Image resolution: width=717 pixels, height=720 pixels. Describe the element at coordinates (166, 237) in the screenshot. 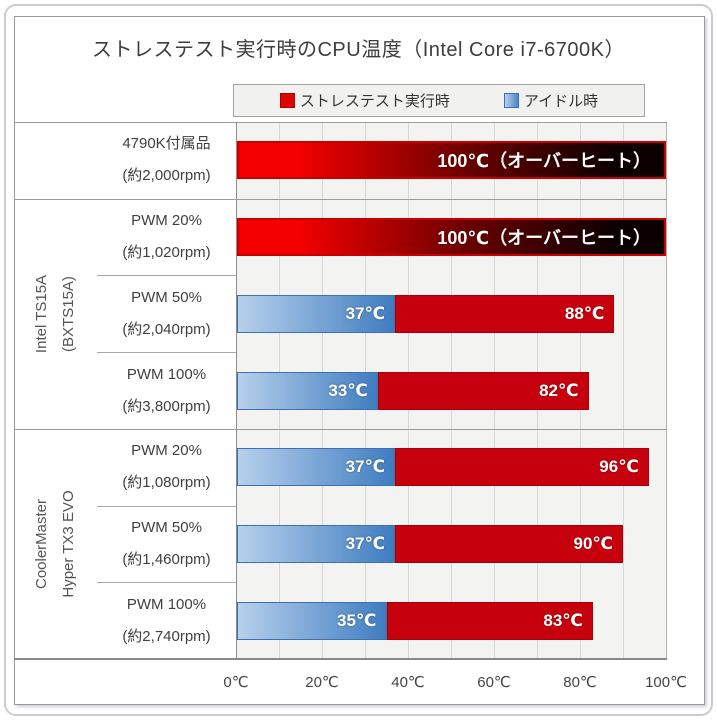

I see `category-label: PWM 20% (約1,020rpm)` at that location.